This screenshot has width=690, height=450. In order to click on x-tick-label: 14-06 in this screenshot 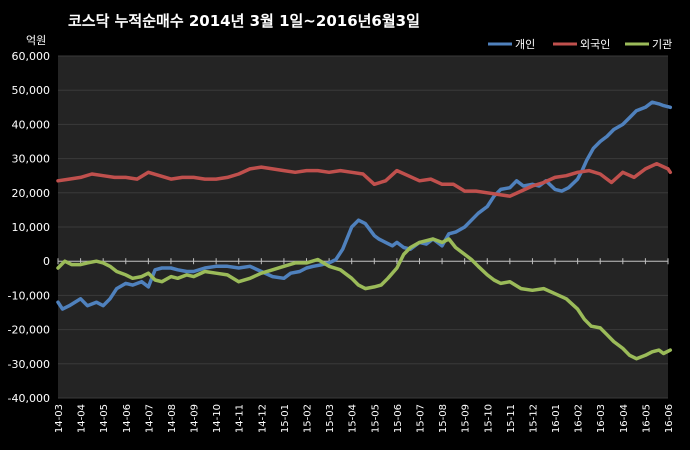, I will do `click(127, 418)`.